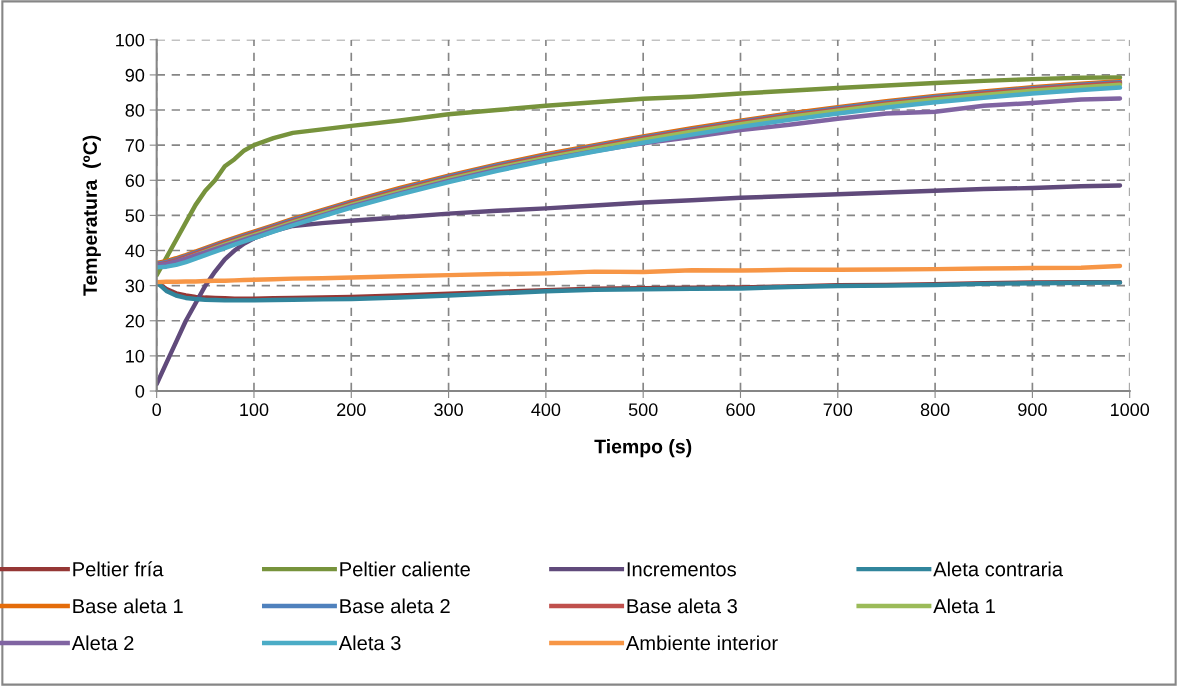 The image size is (1178, 686). What do you see at coordinates (156, 410) in the screenshot?
I see `x-tick-label: 0` at bounding box center [156, 410].